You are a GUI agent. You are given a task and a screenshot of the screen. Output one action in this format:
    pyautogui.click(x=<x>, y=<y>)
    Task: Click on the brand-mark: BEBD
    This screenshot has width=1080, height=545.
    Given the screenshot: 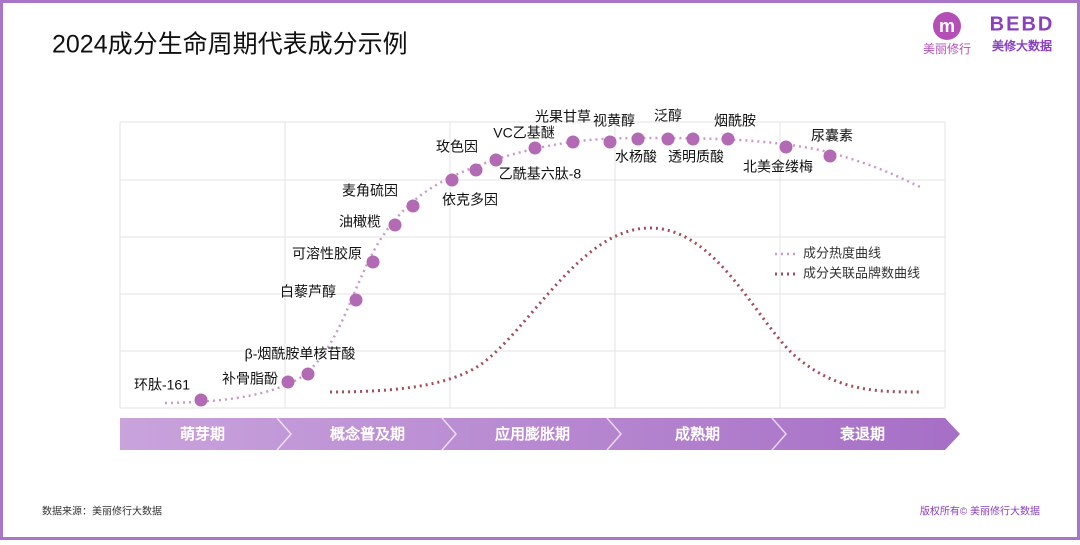 What is the action you would take?
    pyautogui.click(x=1022, y=24)
    